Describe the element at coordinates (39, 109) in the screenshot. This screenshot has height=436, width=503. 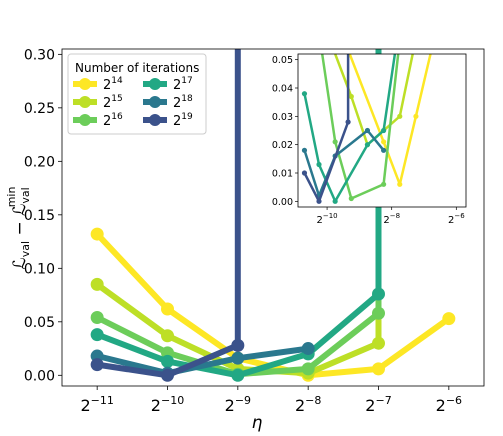
I see `y-tick-label: 0.25` at that location.